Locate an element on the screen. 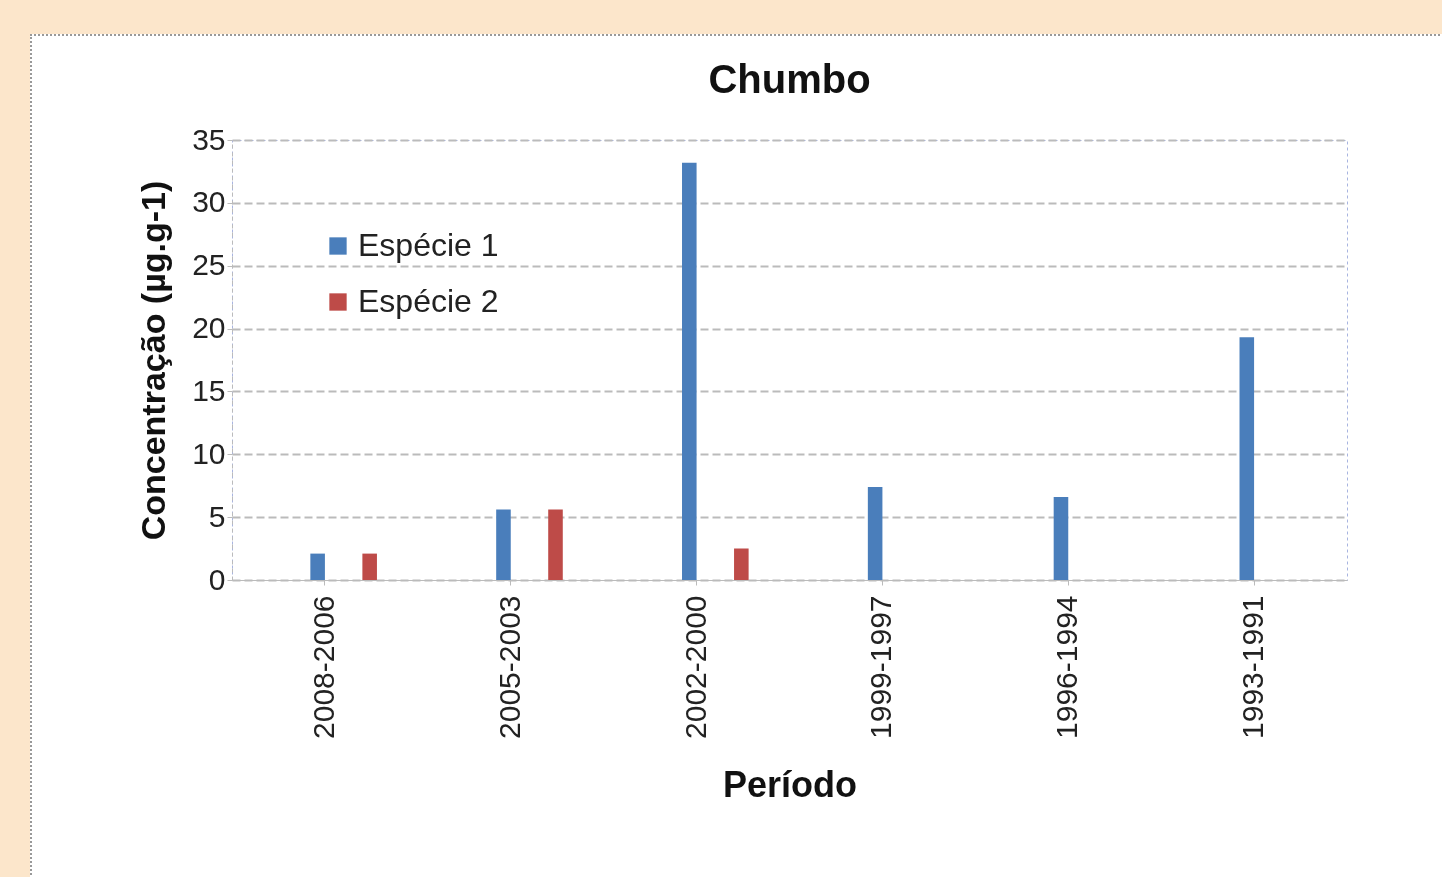 The height and width of the screenshot is (877, 1442). y-axis-title: Concentração (µg.g-1) is located at coordinates (153, 360).